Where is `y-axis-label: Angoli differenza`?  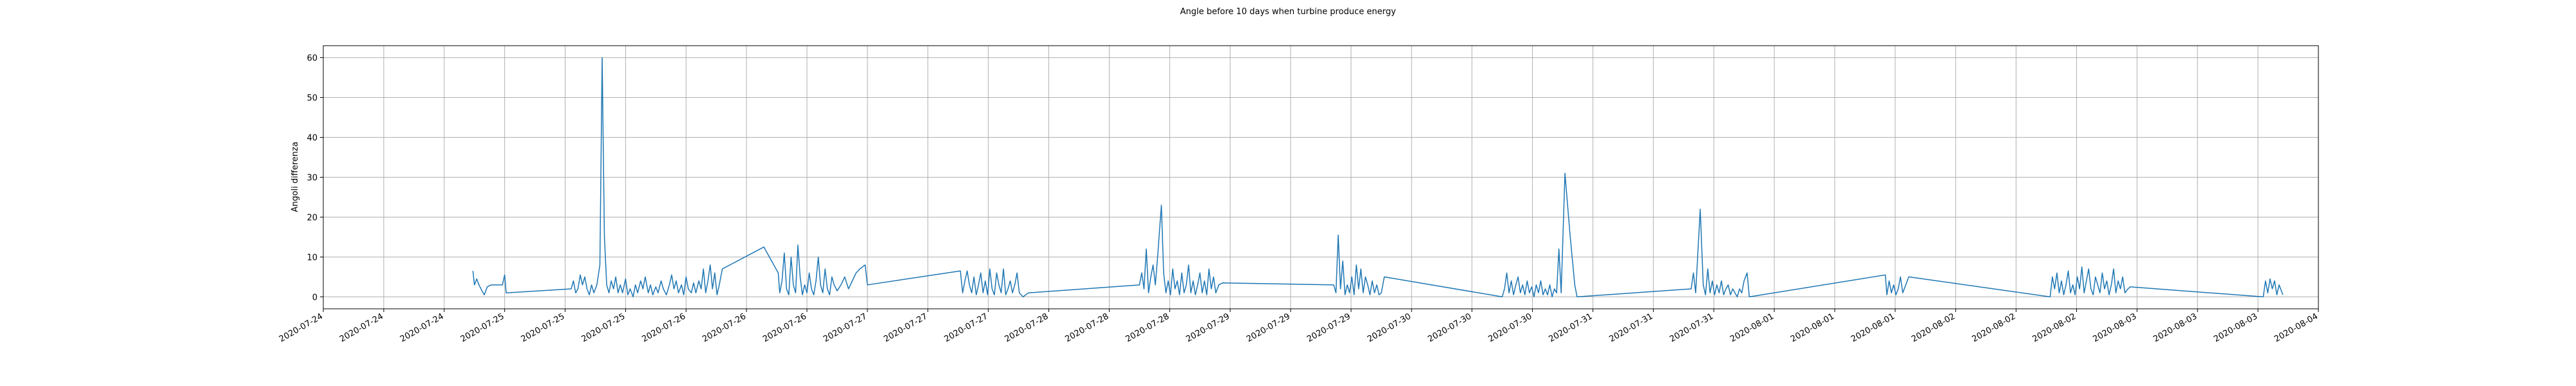
y-axis-label: Angoli differenza is located at coordinates (295, 177).